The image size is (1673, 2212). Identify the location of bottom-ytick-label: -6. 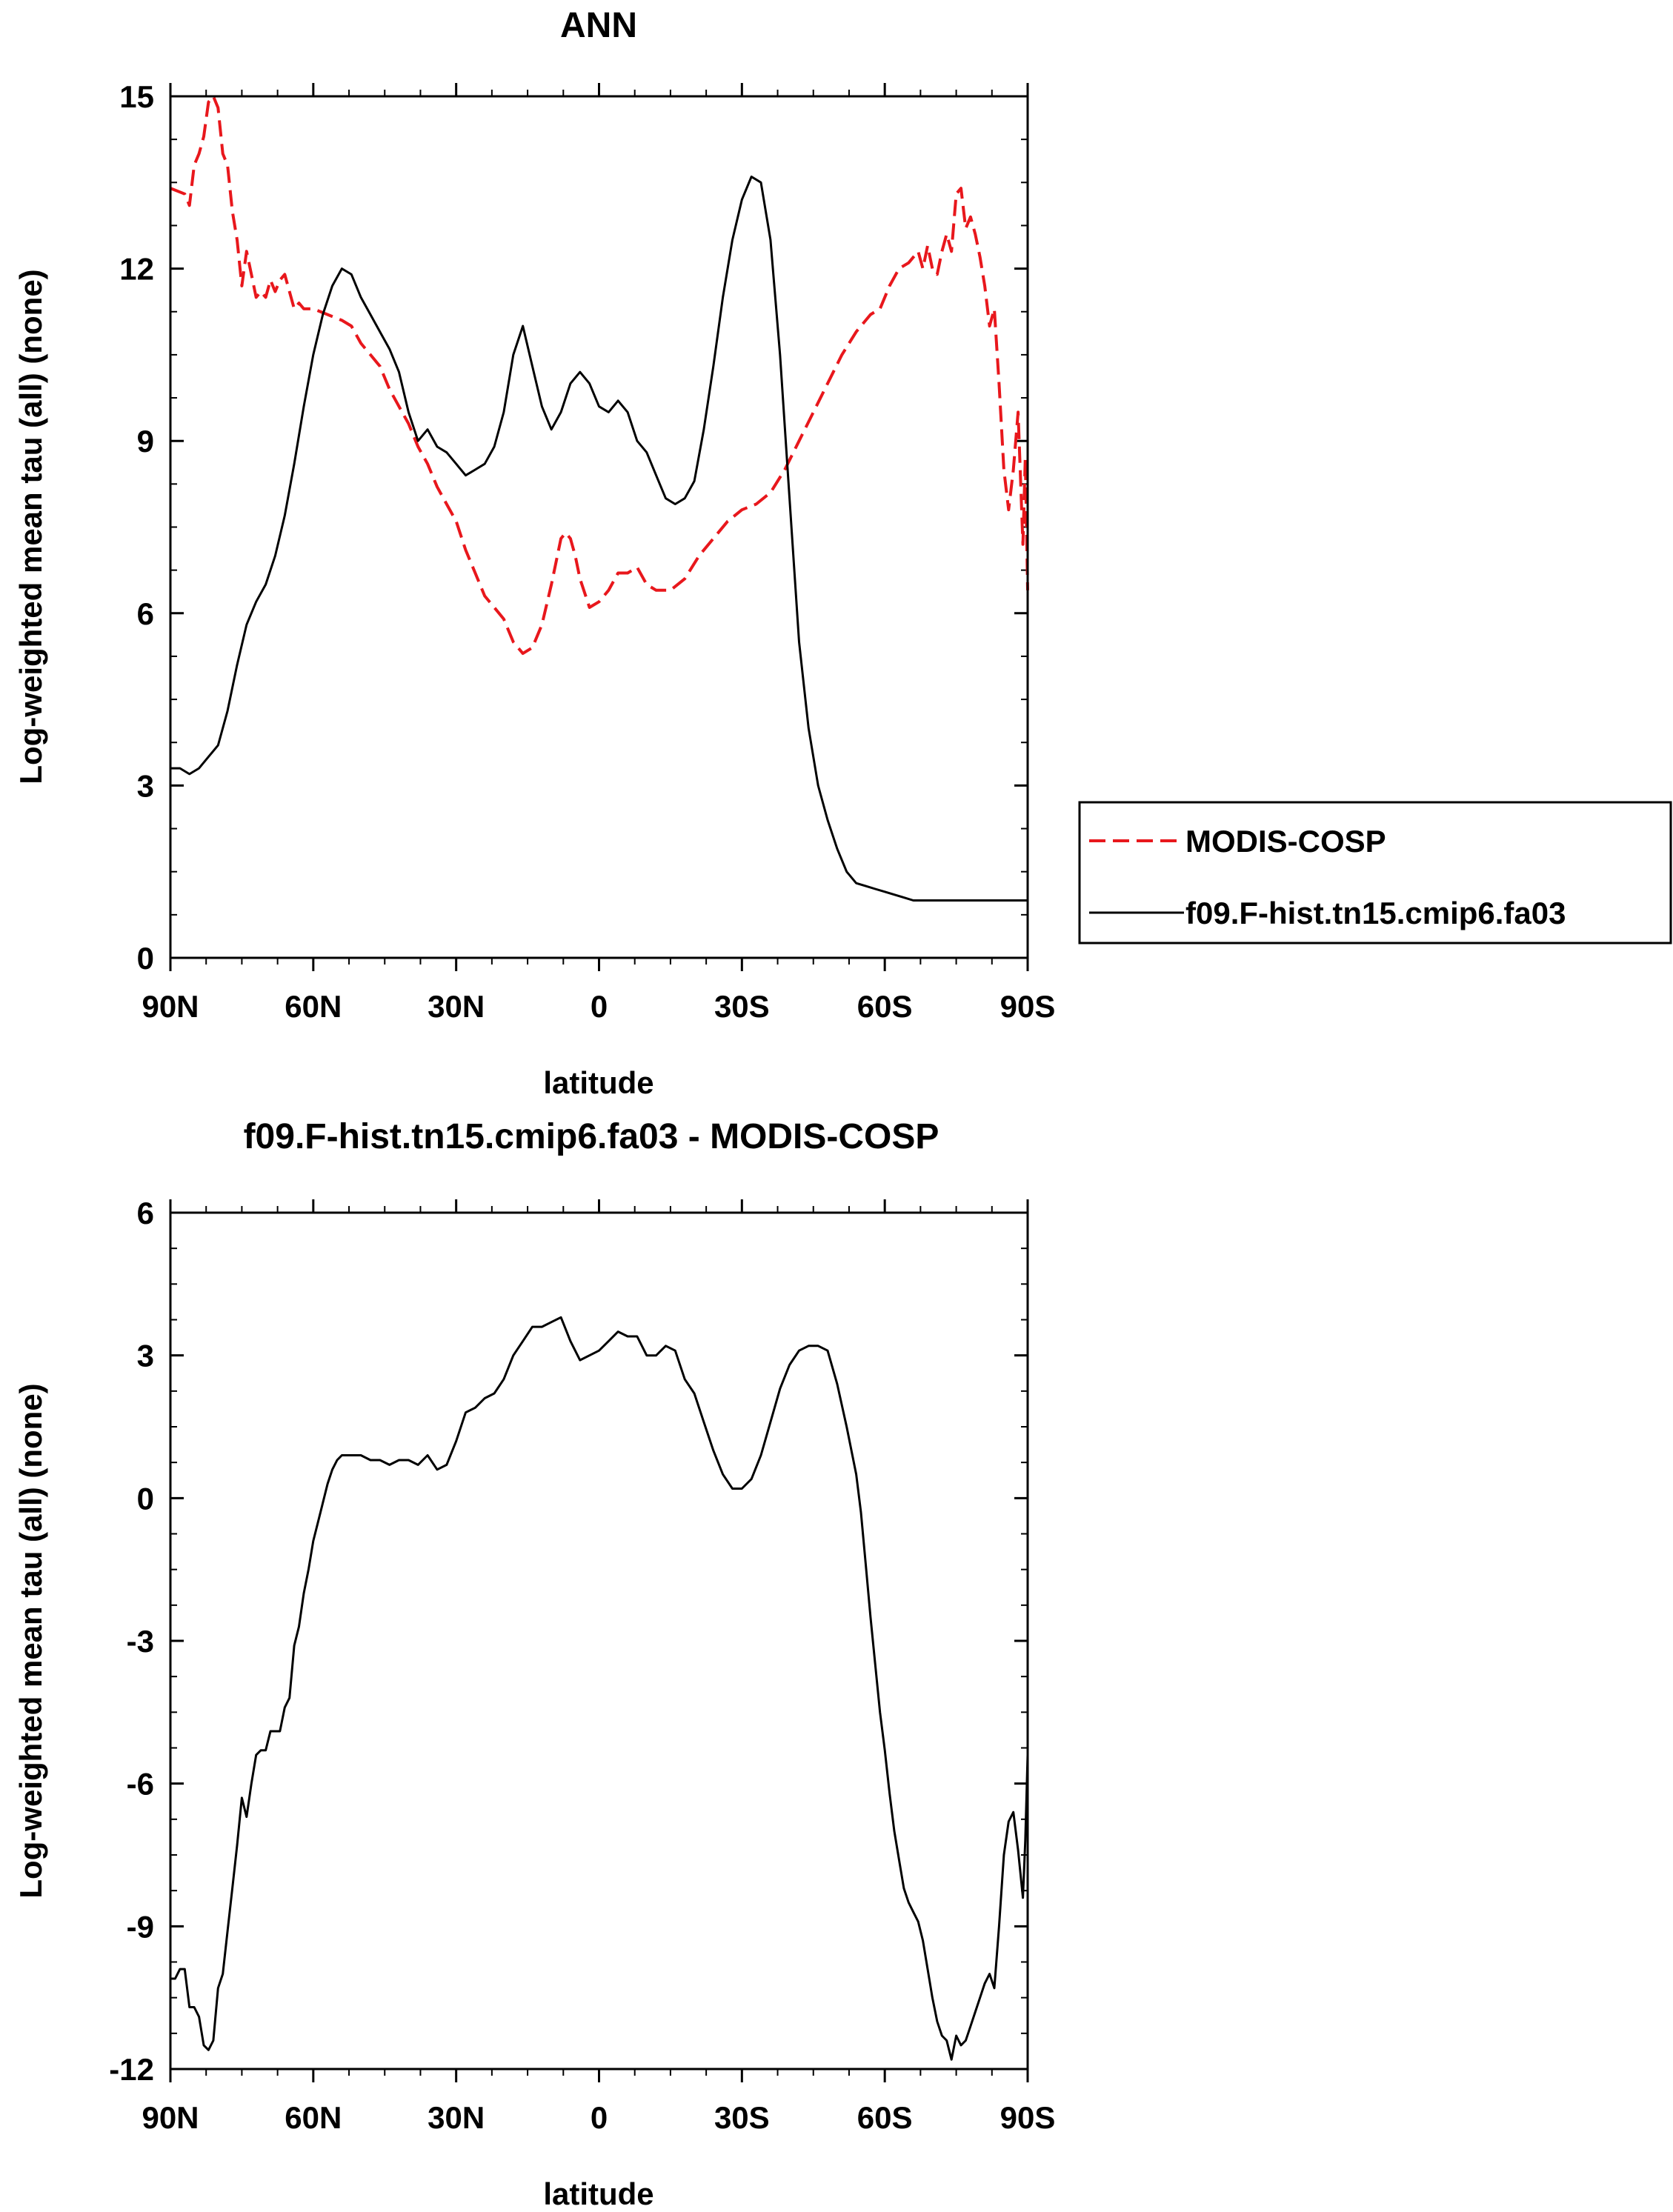
(140, 1784).